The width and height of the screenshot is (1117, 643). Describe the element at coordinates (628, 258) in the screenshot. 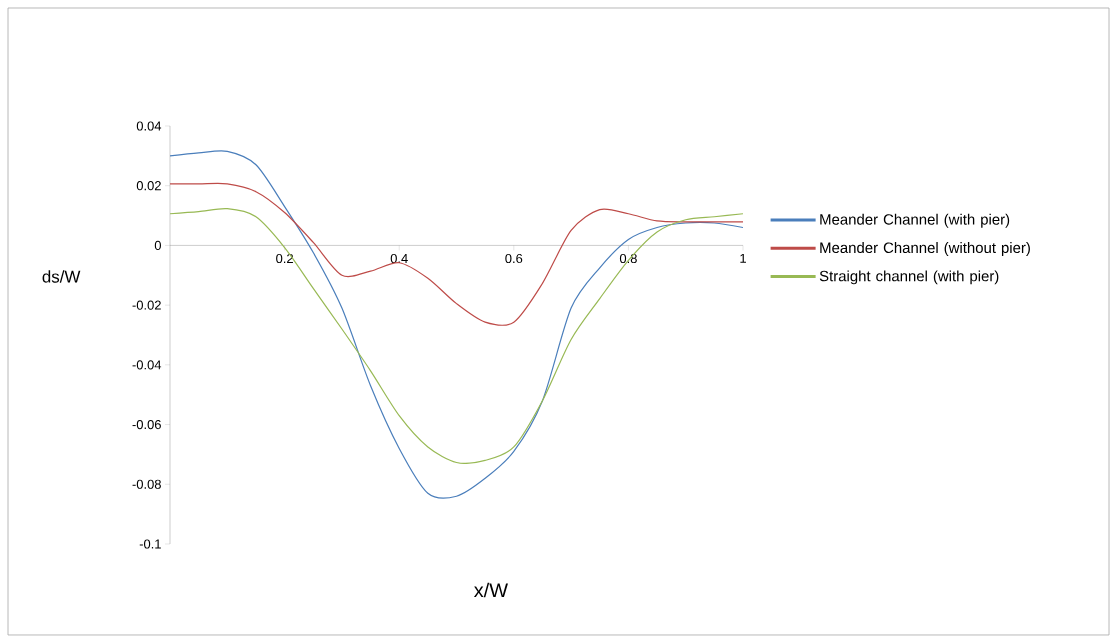

I see `x-tick-label: 0.8` at that location.